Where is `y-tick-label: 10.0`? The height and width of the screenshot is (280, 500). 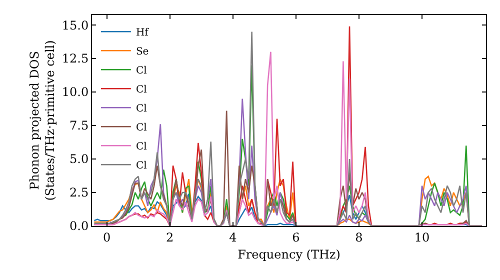 y-tick-label: 10.0 is located at coordinates (75, 92).